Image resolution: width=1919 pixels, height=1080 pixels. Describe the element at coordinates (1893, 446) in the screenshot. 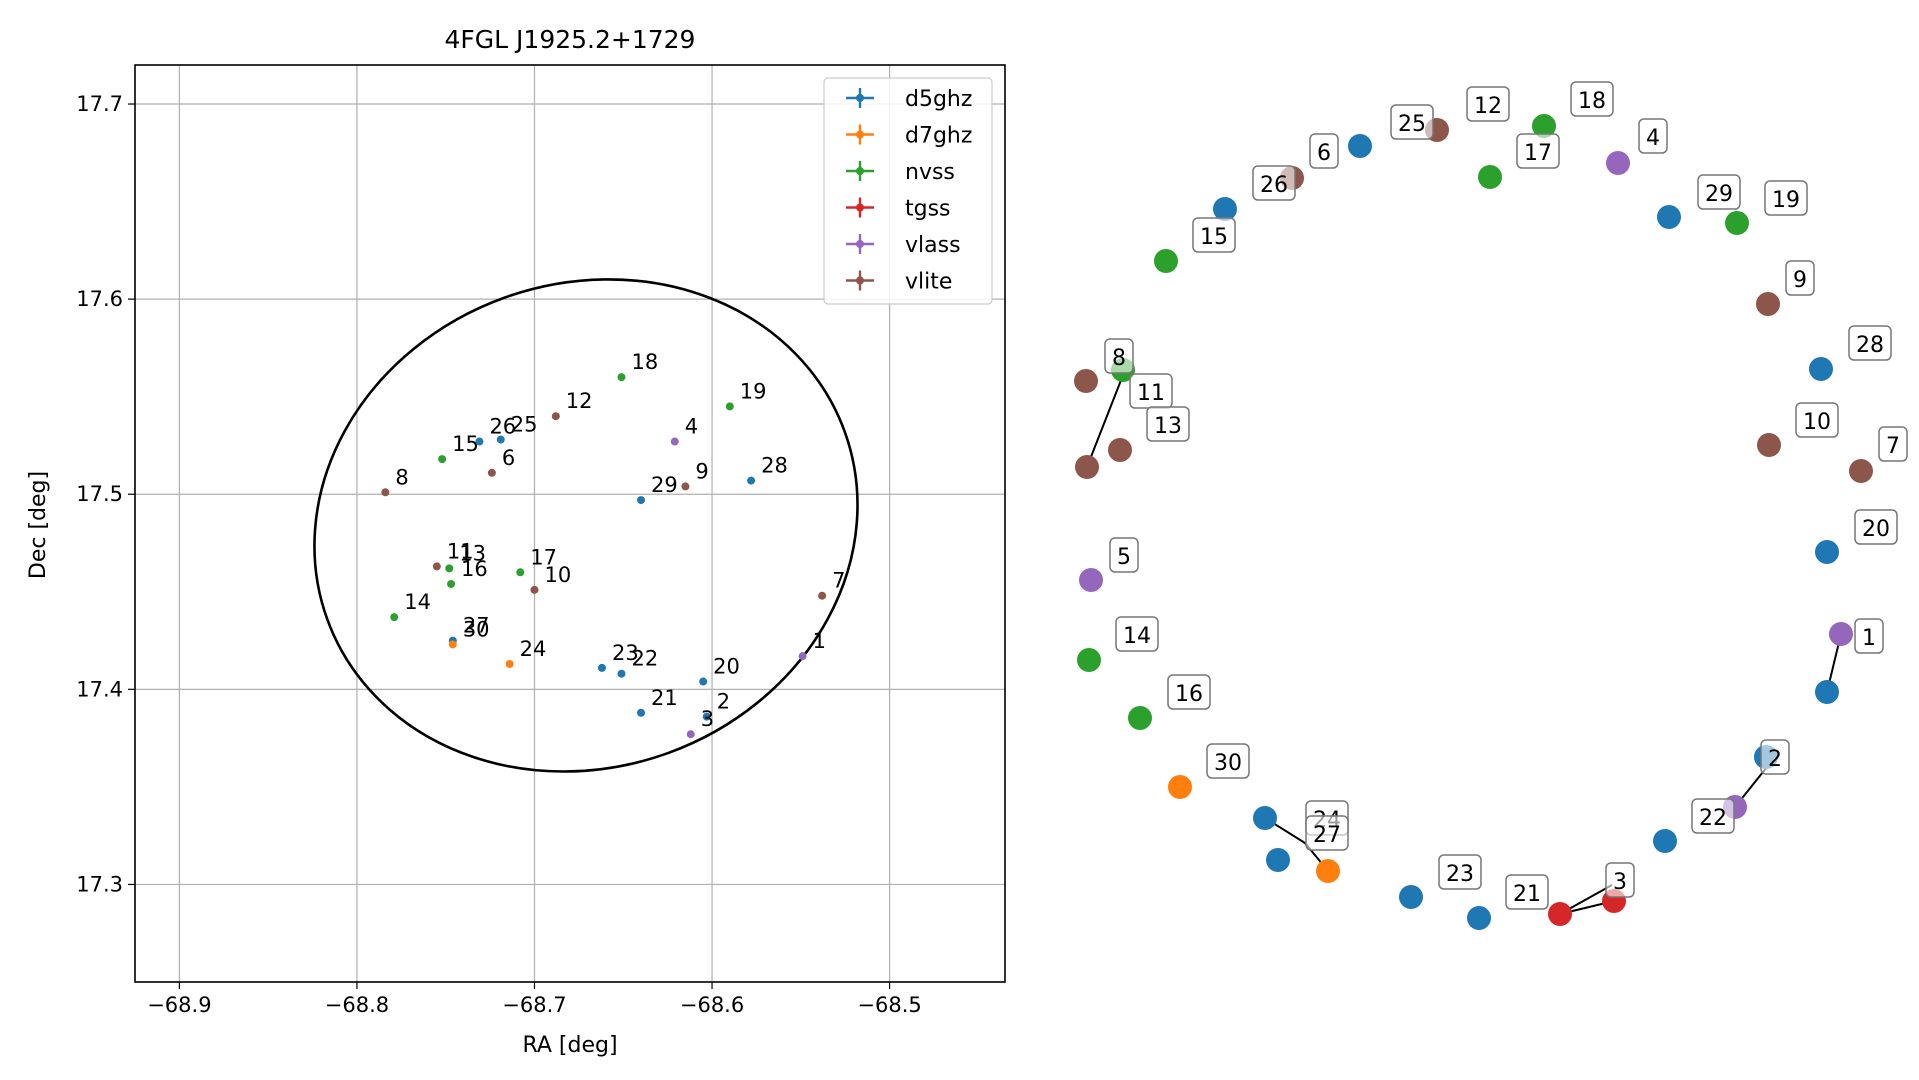

I see `marker-label-7: 7` at that location.